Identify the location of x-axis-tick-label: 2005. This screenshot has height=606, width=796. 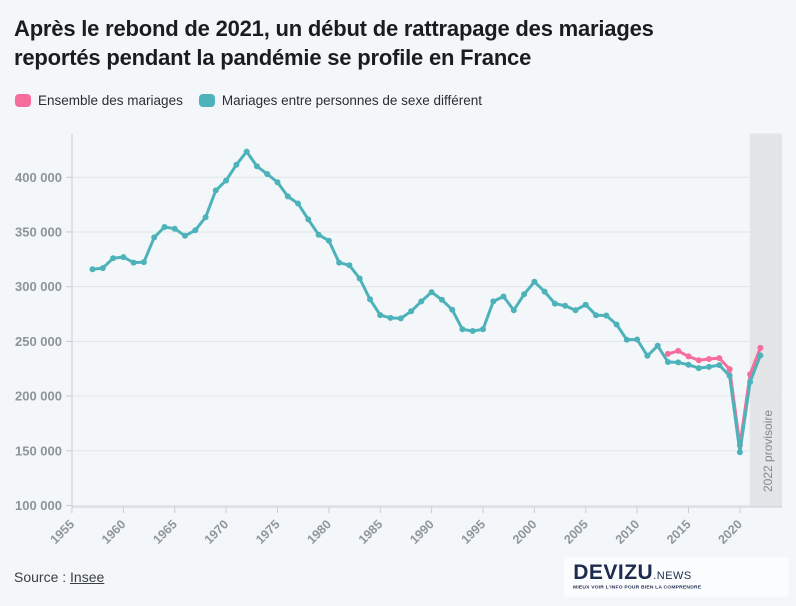
(576, 532).